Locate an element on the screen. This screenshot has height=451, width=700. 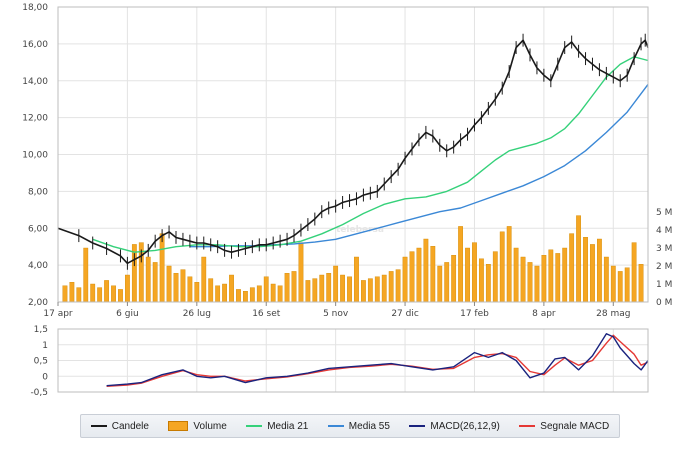
legend-item: Volume is located at coordinates (197, 426).